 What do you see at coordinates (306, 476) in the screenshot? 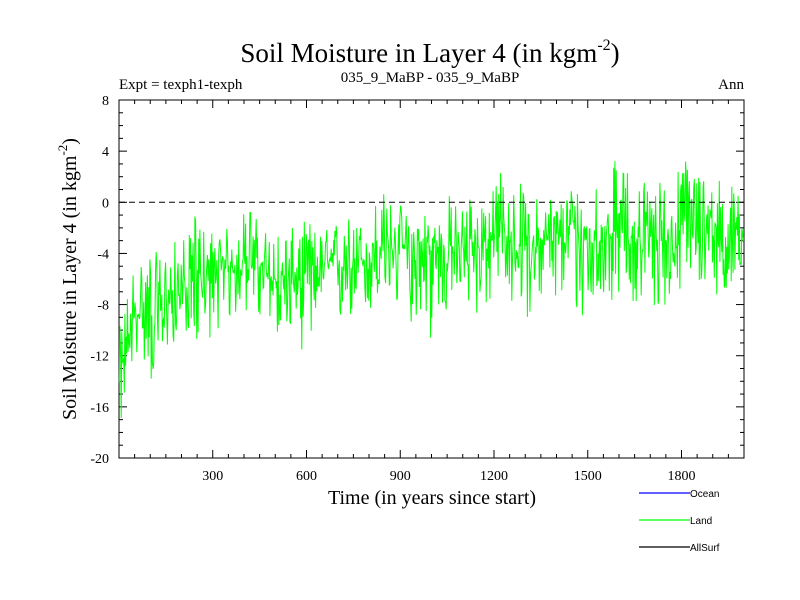
I see `x-tick-label: 600` at bounding box center [306, 476].